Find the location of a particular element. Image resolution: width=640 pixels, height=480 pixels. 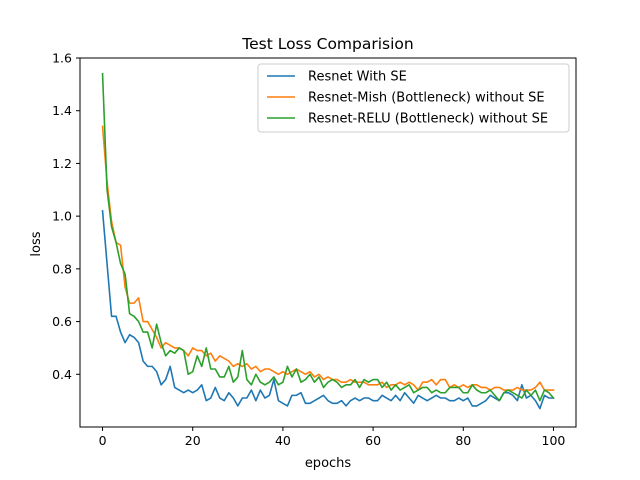

legend-box is located at coordinates (413, 98).